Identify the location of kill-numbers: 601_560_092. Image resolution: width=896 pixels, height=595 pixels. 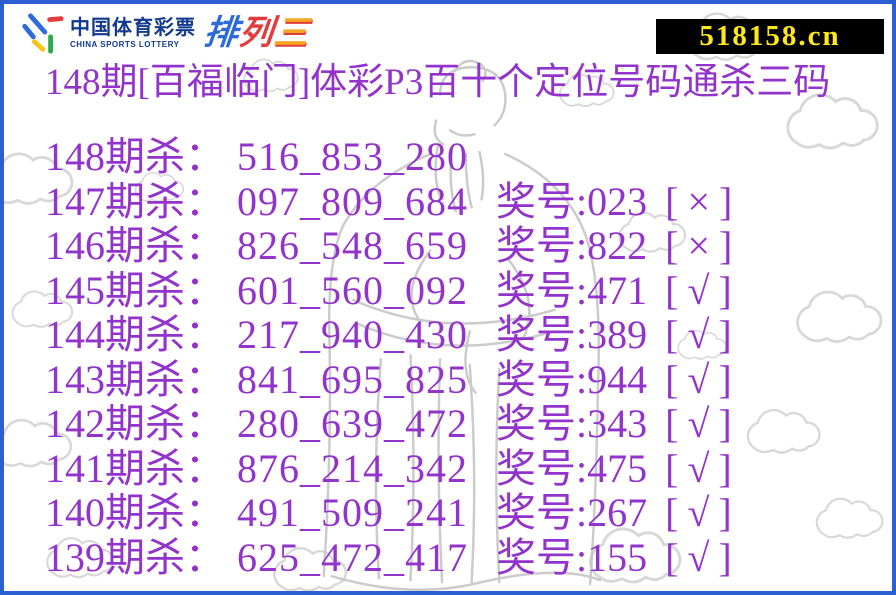
(352, 290).